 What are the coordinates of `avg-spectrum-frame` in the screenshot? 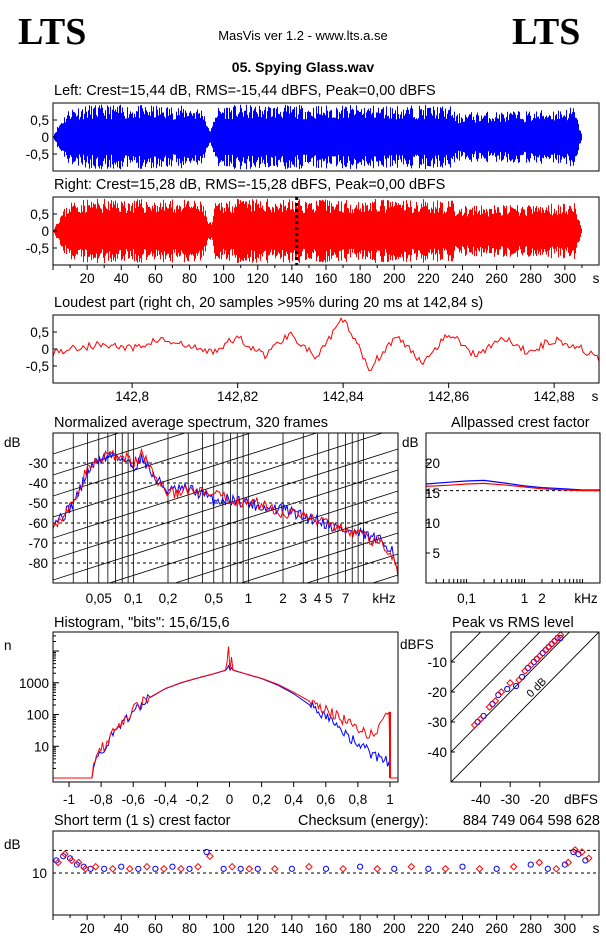 It's located at (225, 508).